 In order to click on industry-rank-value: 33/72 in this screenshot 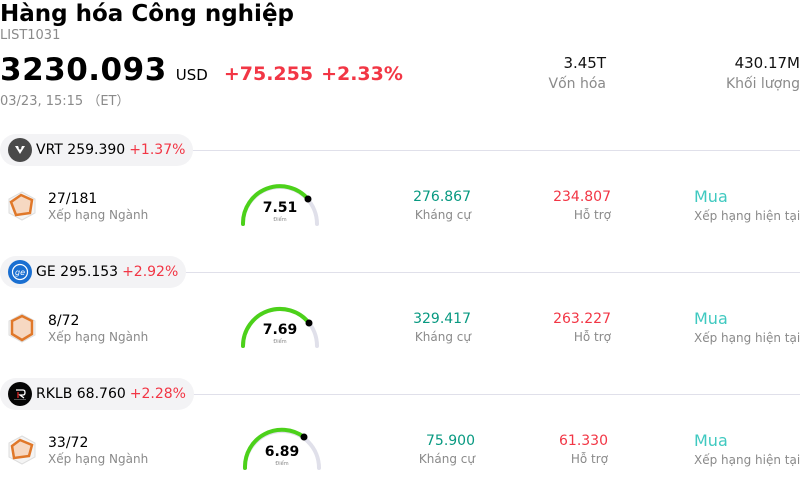, I will do `click(68, 443)`.